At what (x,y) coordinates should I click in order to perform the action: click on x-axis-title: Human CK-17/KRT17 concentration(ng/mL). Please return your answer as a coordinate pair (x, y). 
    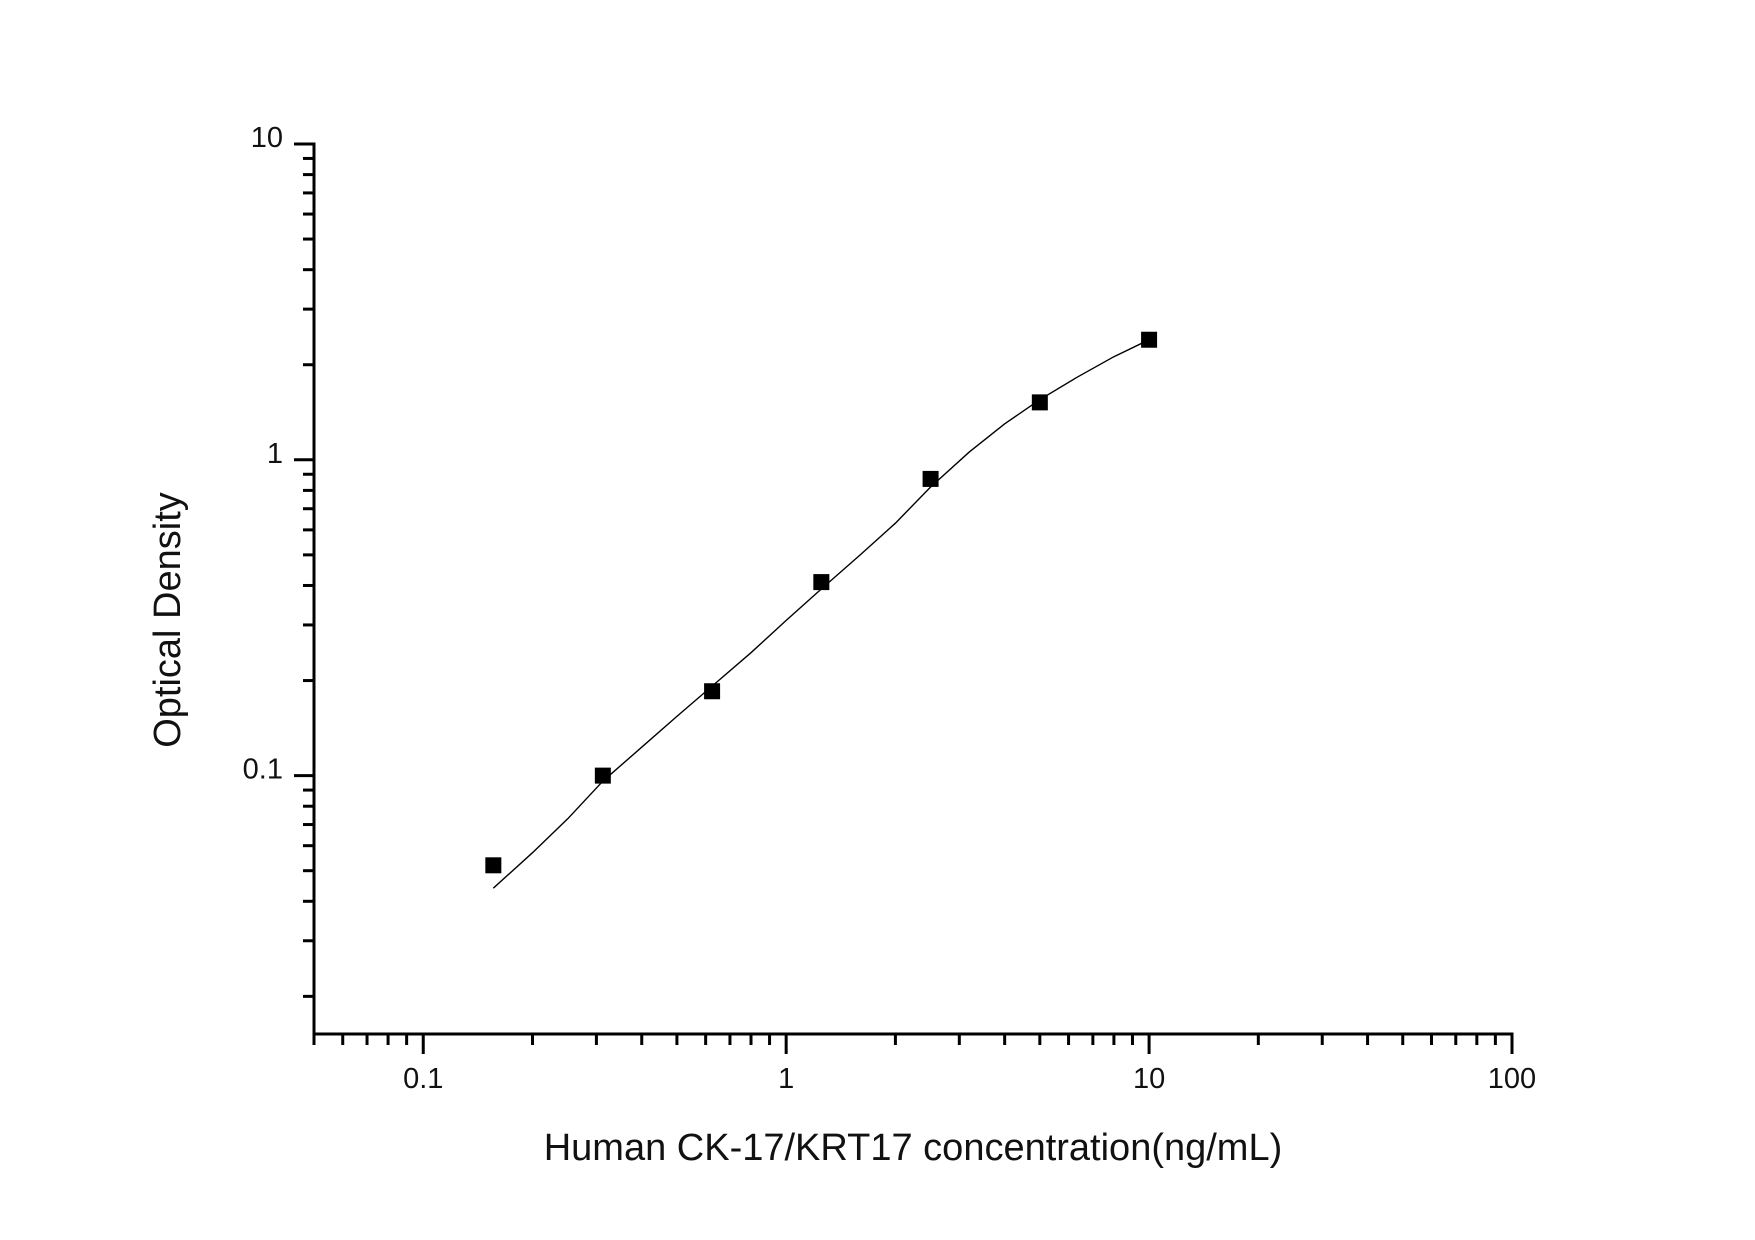
    Looking at the image, I should click on (913, 1148).